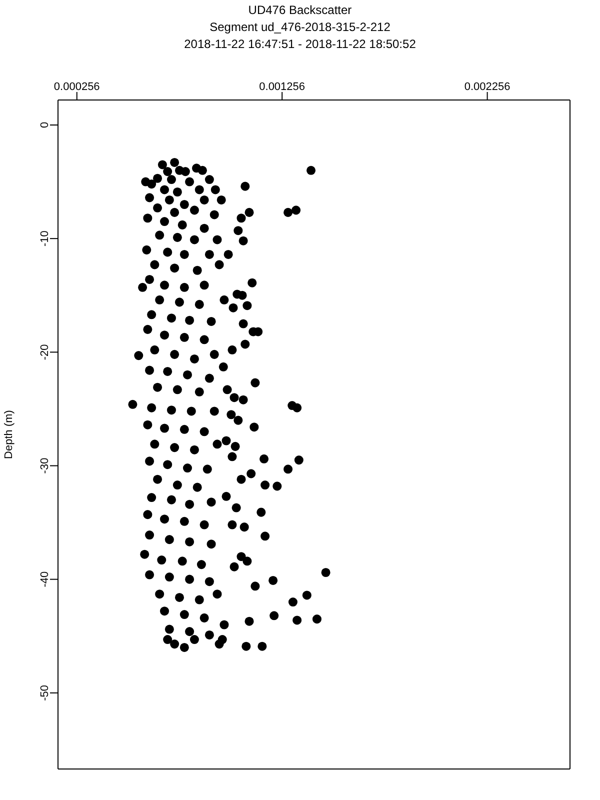  Describe the element at coordinates (300, 44) in the screenshot. I see `text: 2018-11-22 16:47:51 - 2018-11-22 18:50:52` at that location.